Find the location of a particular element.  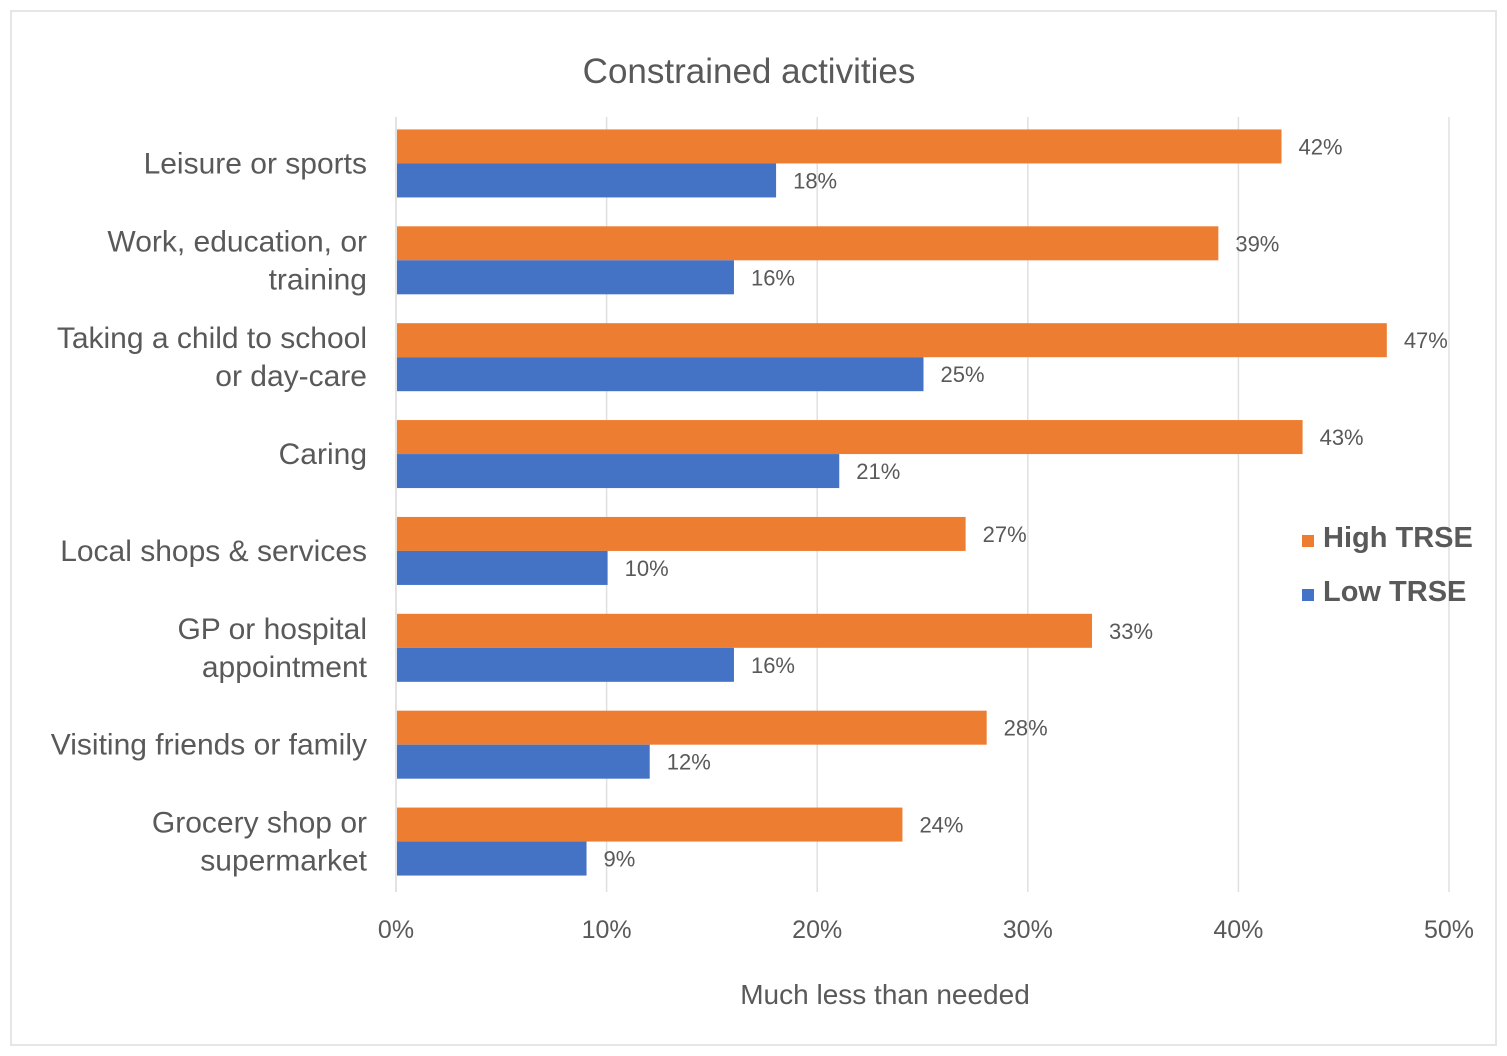

data-label: 24% is located at coordinates (941, 825).